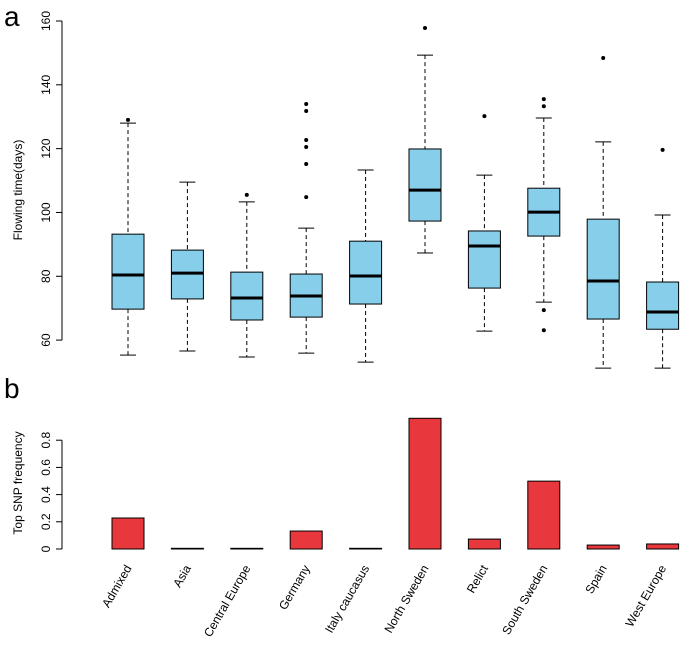 The width and height of the screenshot is (685, 651). Describe the element at coordinates (477, 579) in the screenshot. I see `x-tick-label: Relict` at that location.